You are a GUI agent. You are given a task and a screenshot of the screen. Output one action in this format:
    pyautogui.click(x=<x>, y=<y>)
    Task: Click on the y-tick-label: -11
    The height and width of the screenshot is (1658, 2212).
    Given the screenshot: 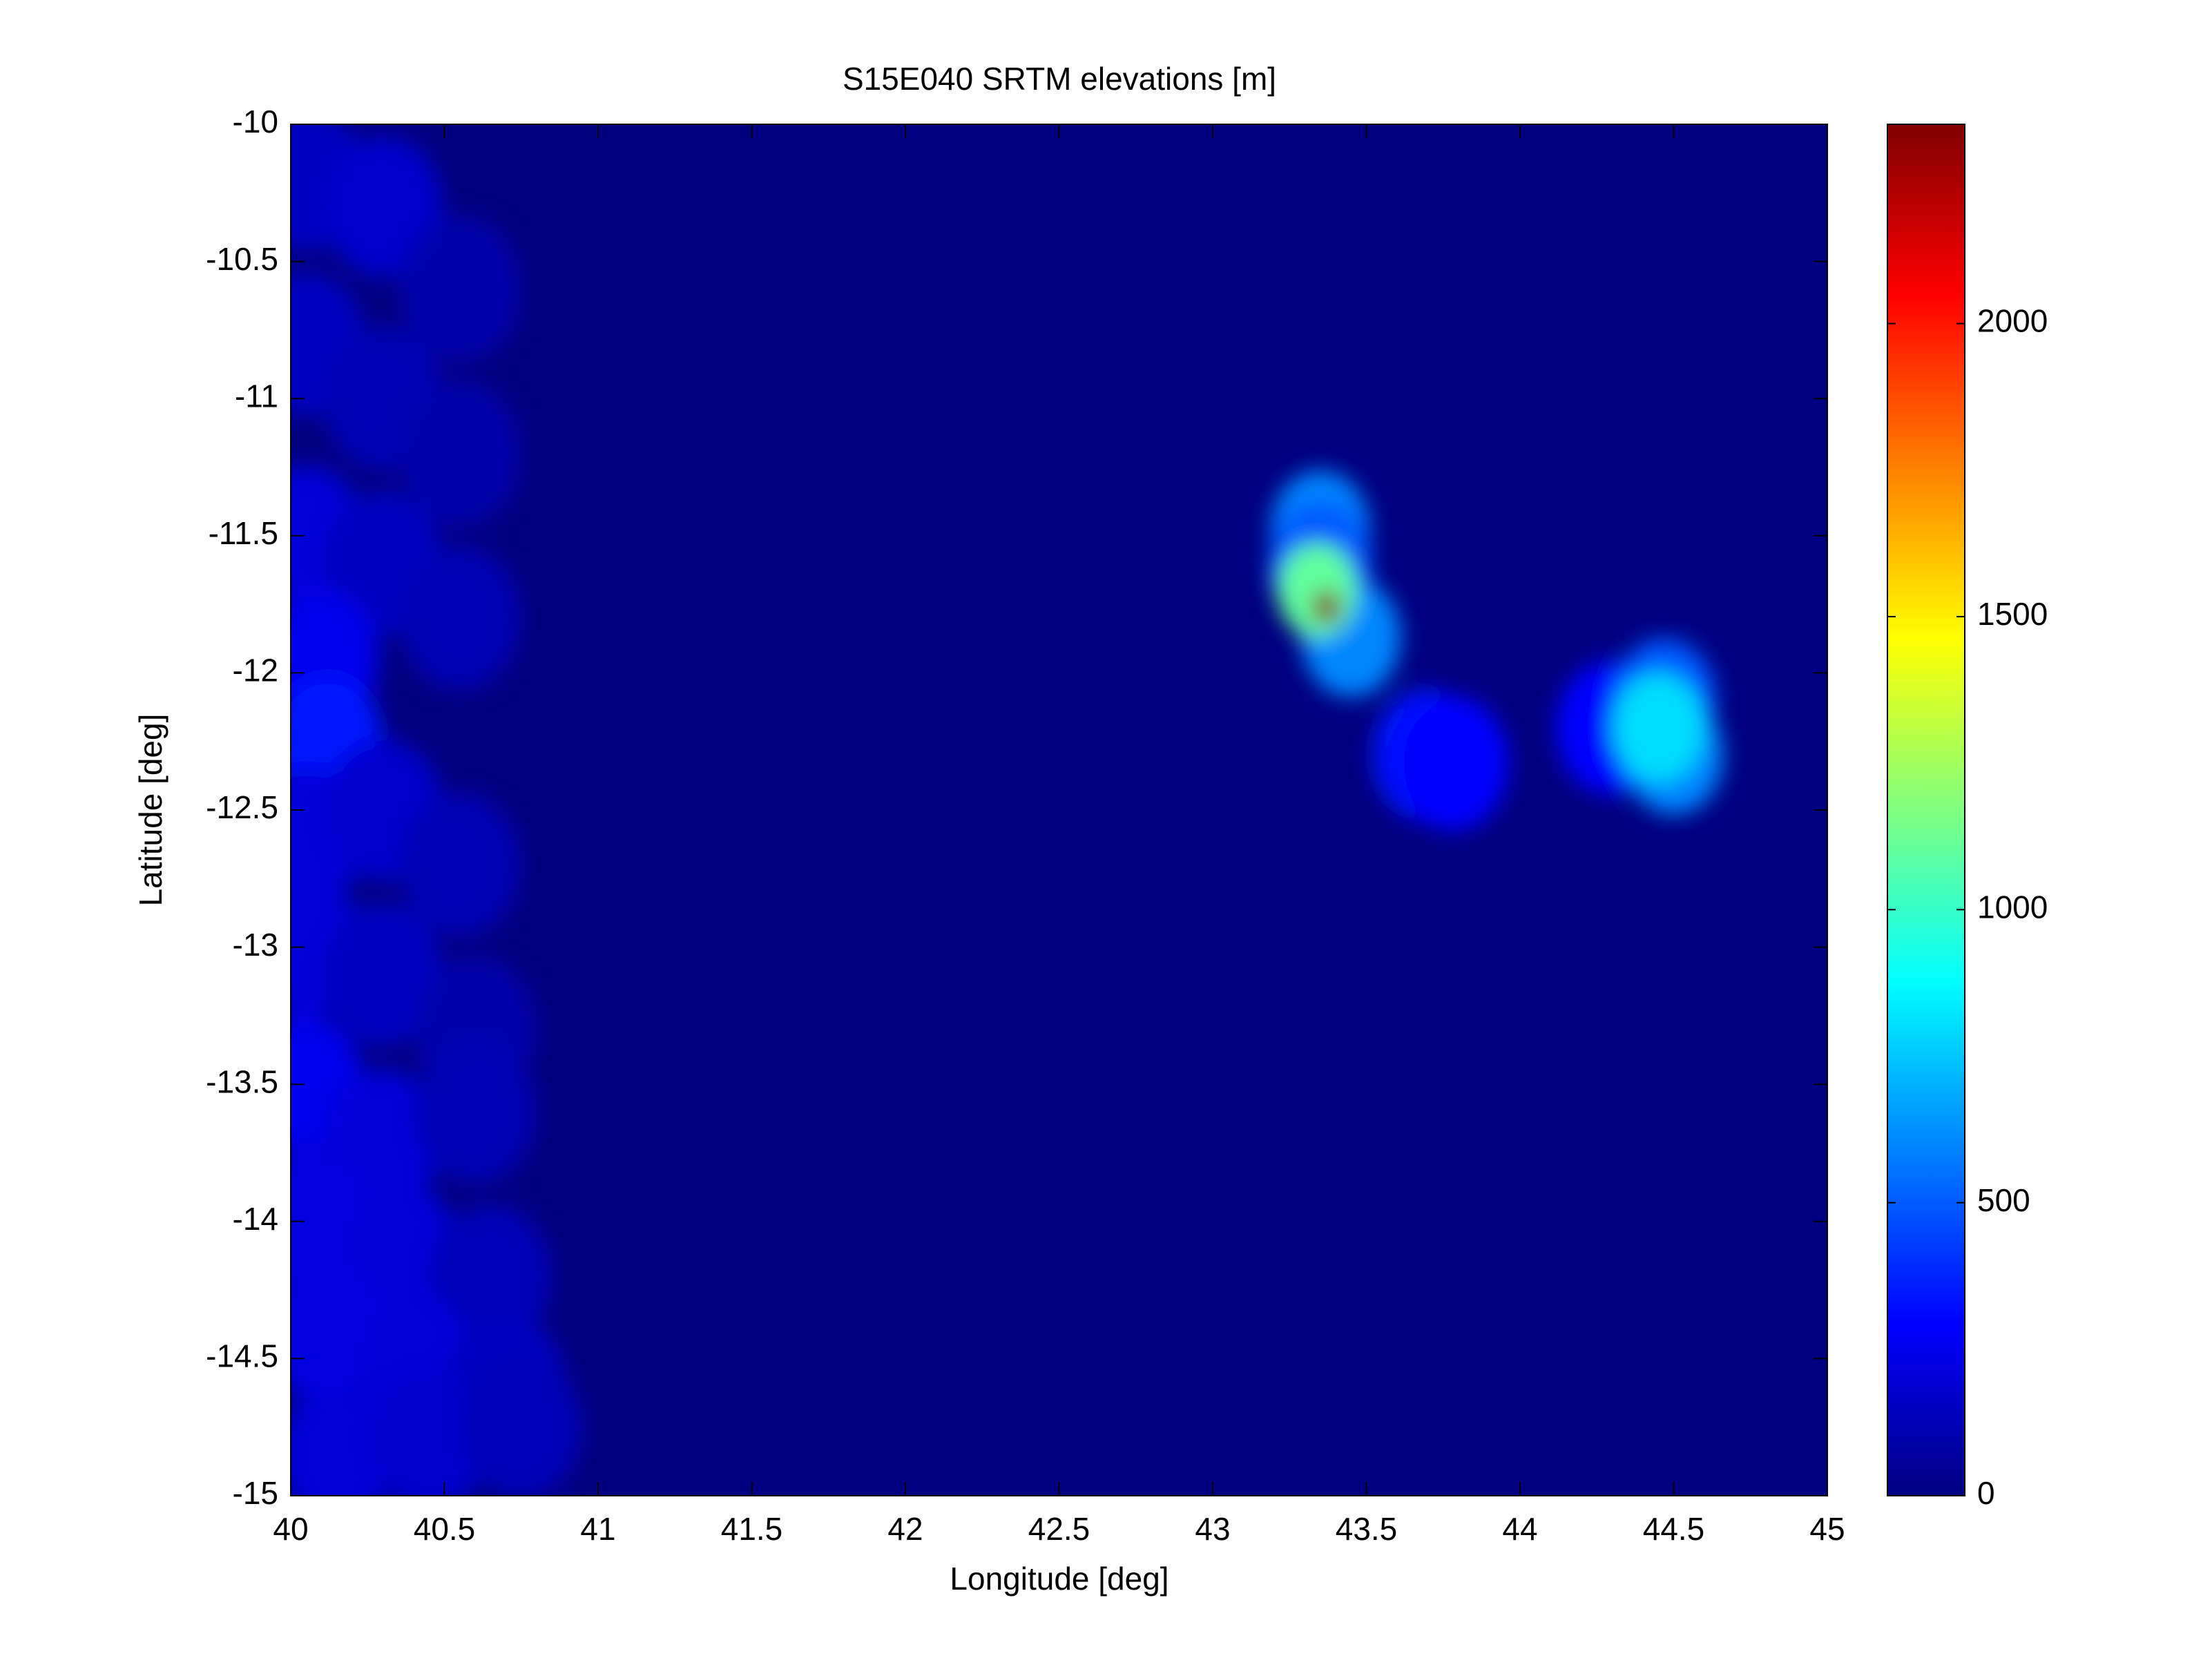 What is the action you would take?
    pyautogui.click(x=256, y=396)
    